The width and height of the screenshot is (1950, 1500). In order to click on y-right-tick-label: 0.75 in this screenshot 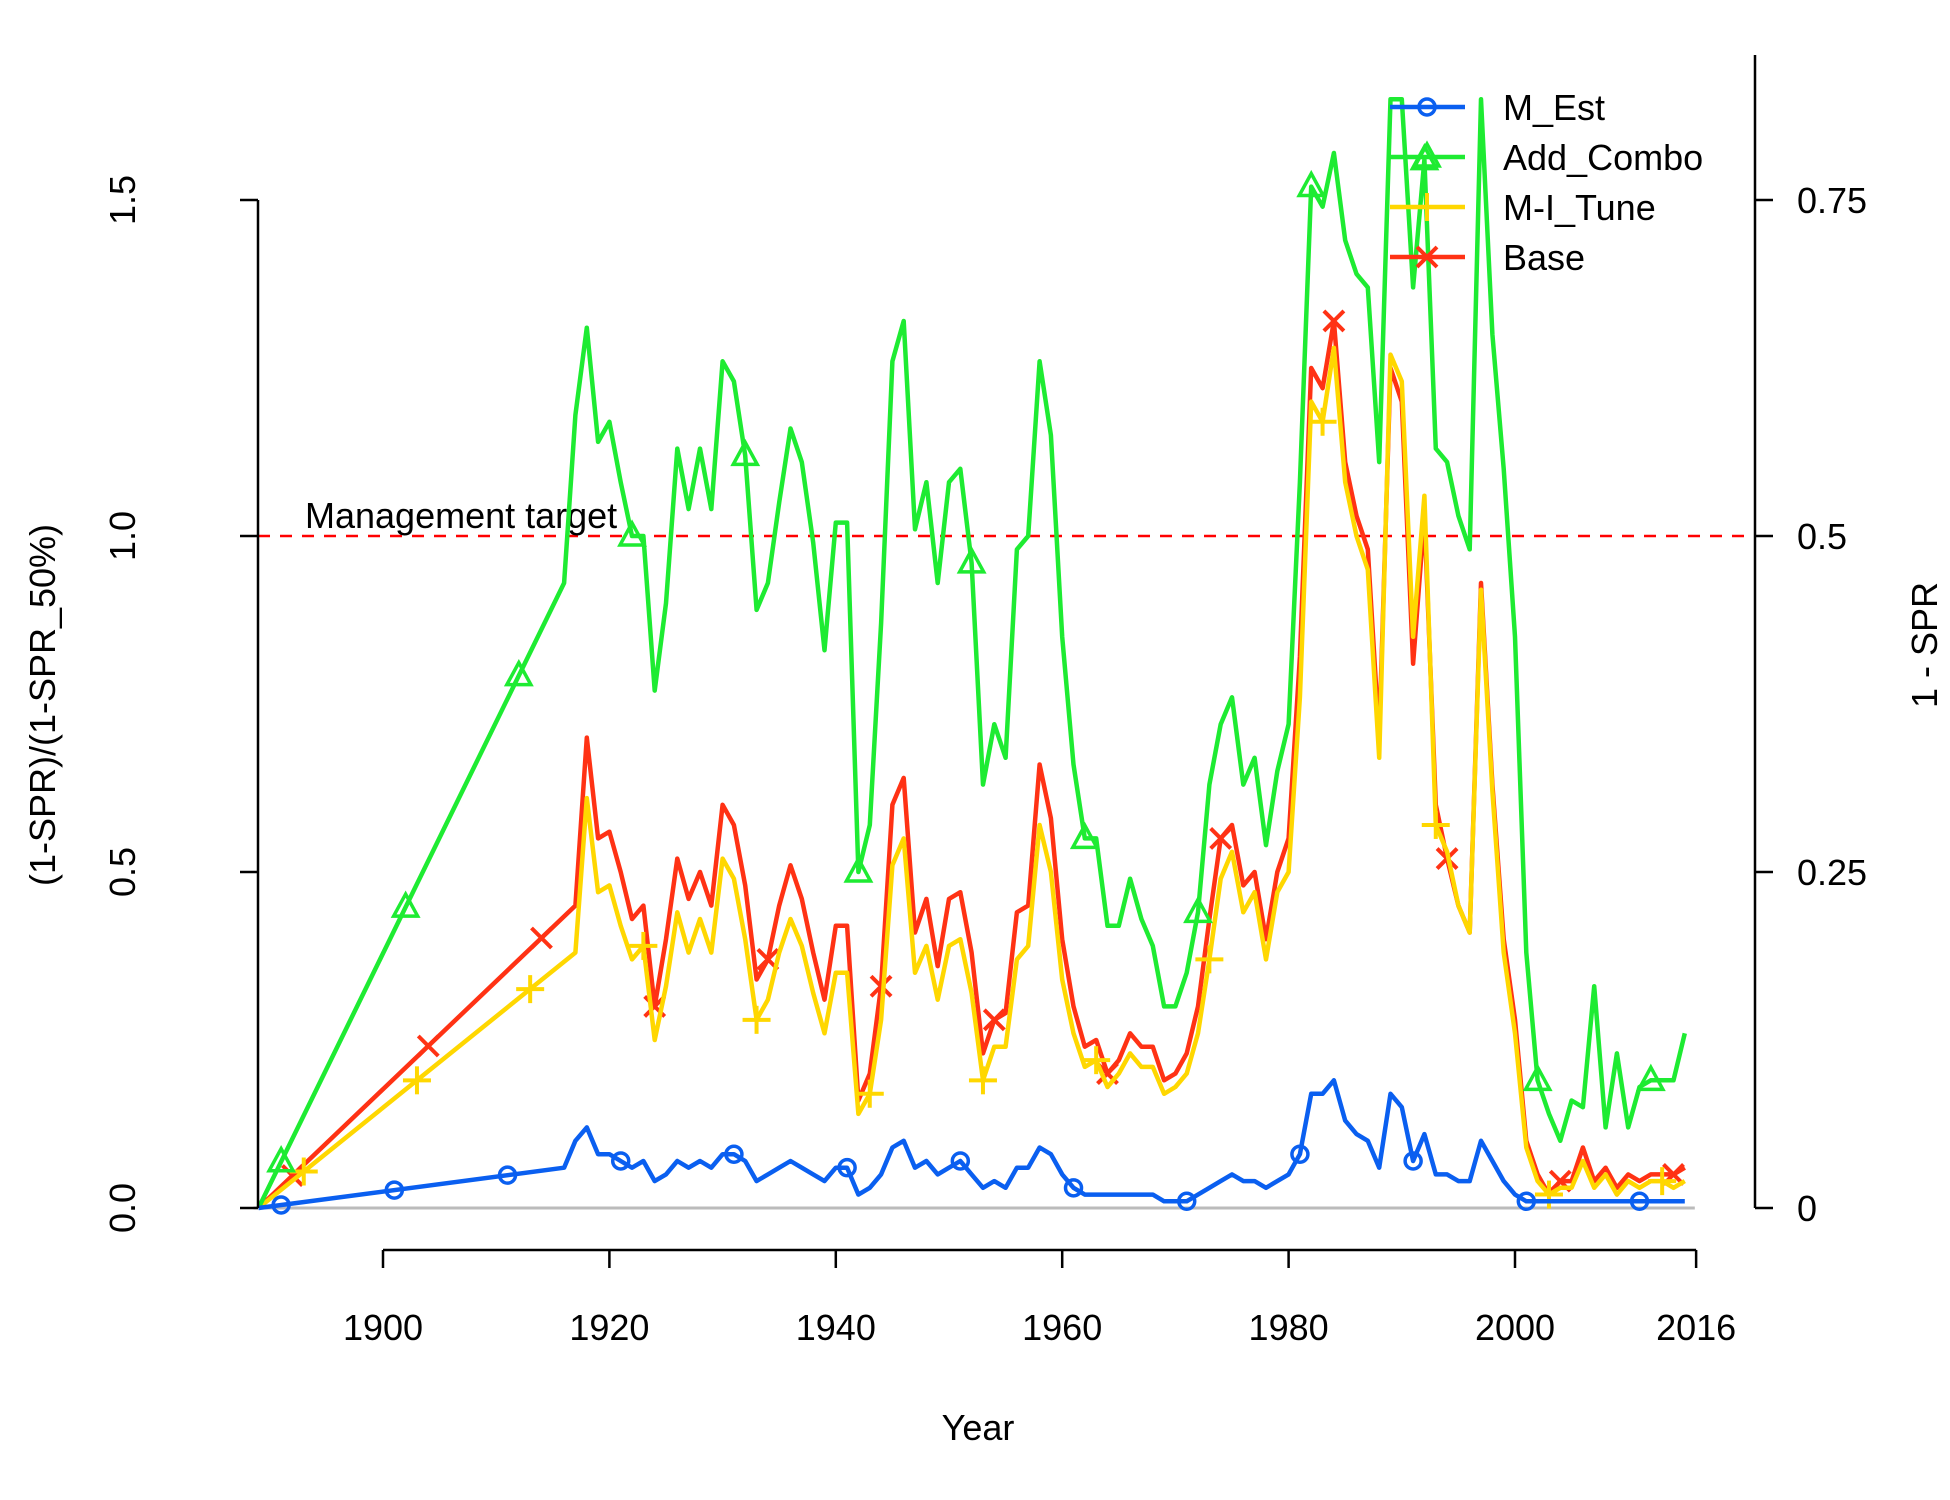, I will do `click(1832, 200)`.